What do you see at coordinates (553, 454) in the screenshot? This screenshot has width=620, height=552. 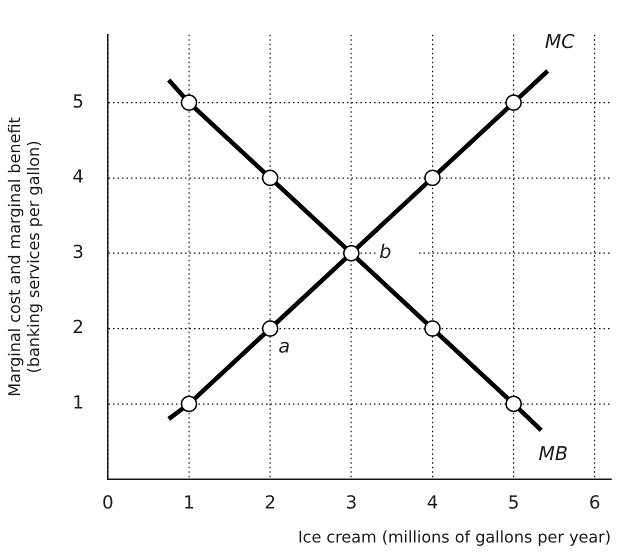 I see `series-label: MB` at bounding box center [553, 454].